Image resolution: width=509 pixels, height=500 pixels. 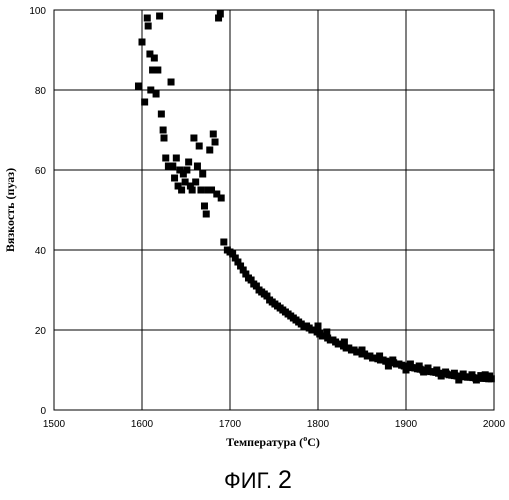 What do you see at coordinates (318, 424) in the screenshot?
I see `x-tick-label: 1800` at bounding box center [318, 424].